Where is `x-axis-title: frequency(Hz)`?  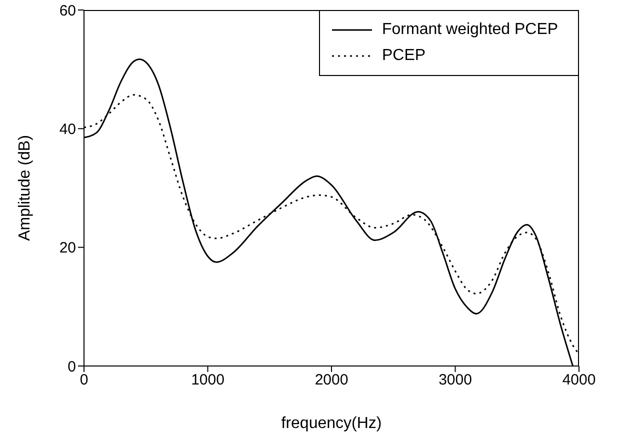 x-axis-title: frequency(Hz) is located at coordinates (331, 423).